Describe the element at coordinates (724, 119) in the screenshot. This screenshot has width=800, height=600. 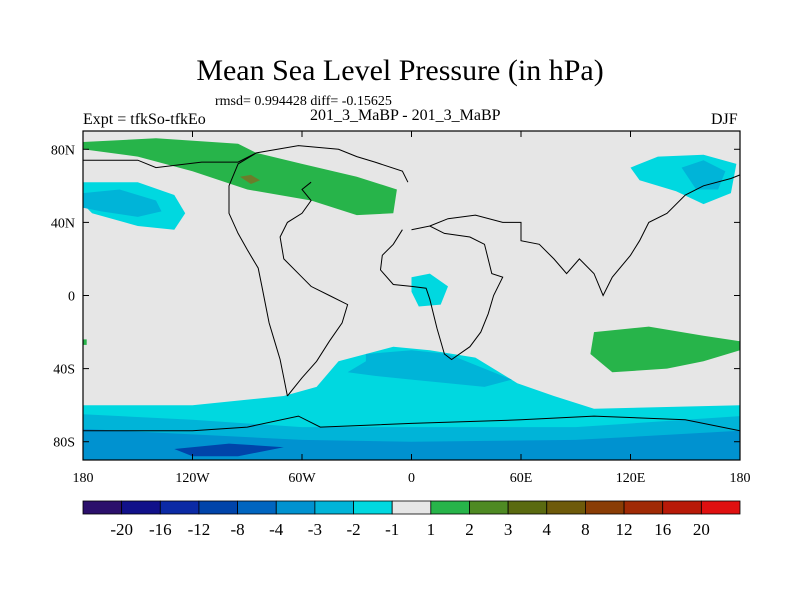
I see `season-label: DJF` at that location.